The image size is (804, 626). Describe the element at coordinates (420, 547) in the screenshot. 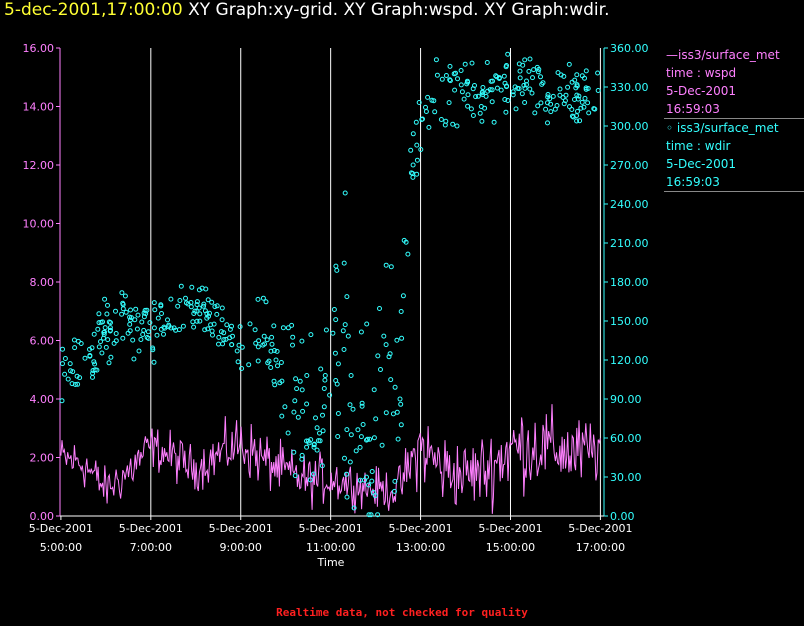

I see `x-tick-time: 13:00:00` at that location.